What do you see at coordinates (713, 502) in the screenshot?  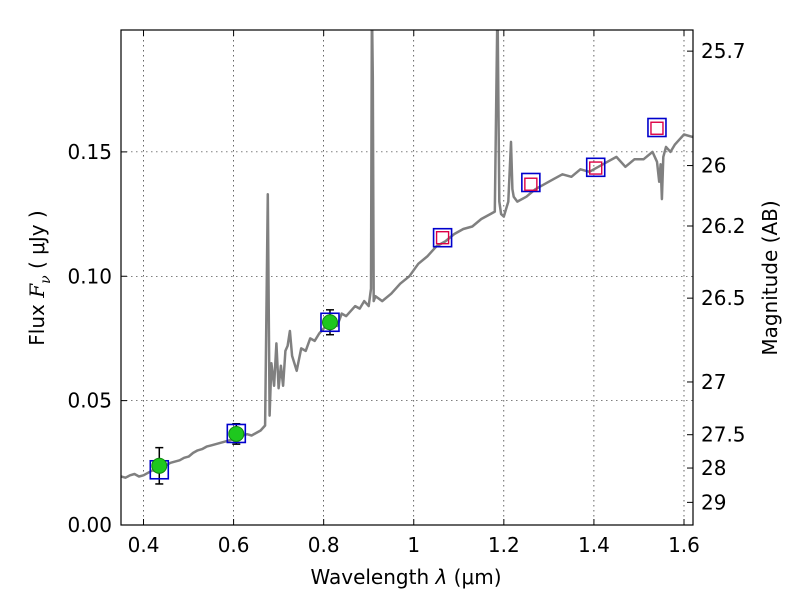 I see `y2-tick-label: 29` at bounding box center [713, 502].